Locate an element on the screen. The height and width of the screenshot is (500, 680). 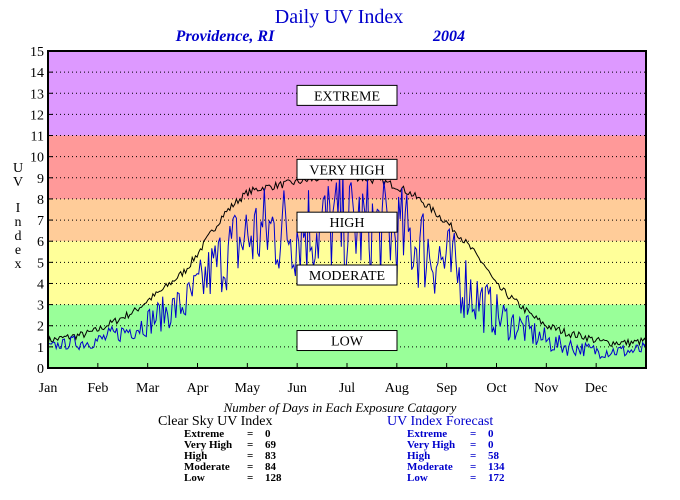
month-label: Sep is located at coordinates (446, 388).